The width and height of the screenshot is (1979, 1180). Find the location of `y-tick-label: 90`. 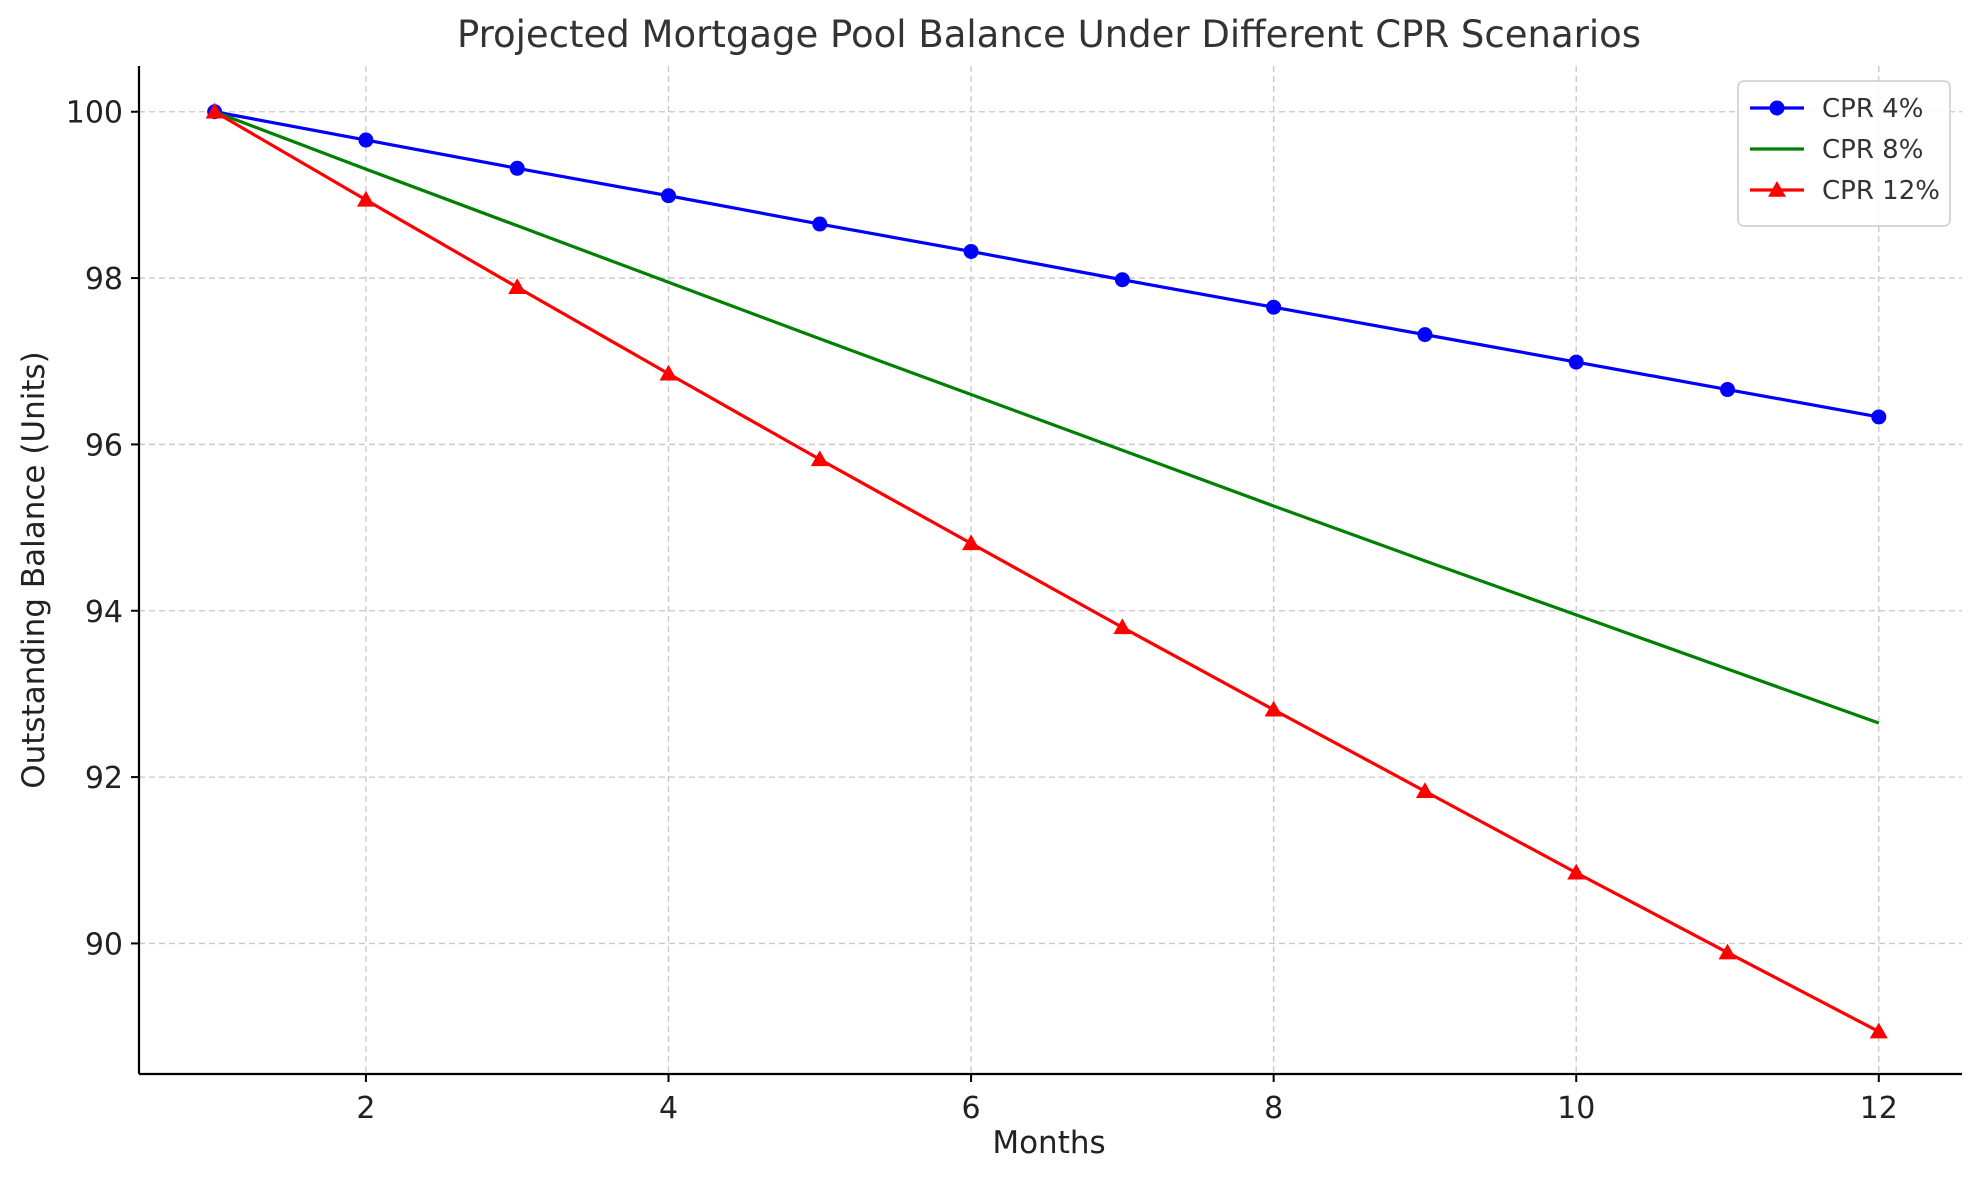

y-tick-label: 90 is located at coordinates (104, 944).